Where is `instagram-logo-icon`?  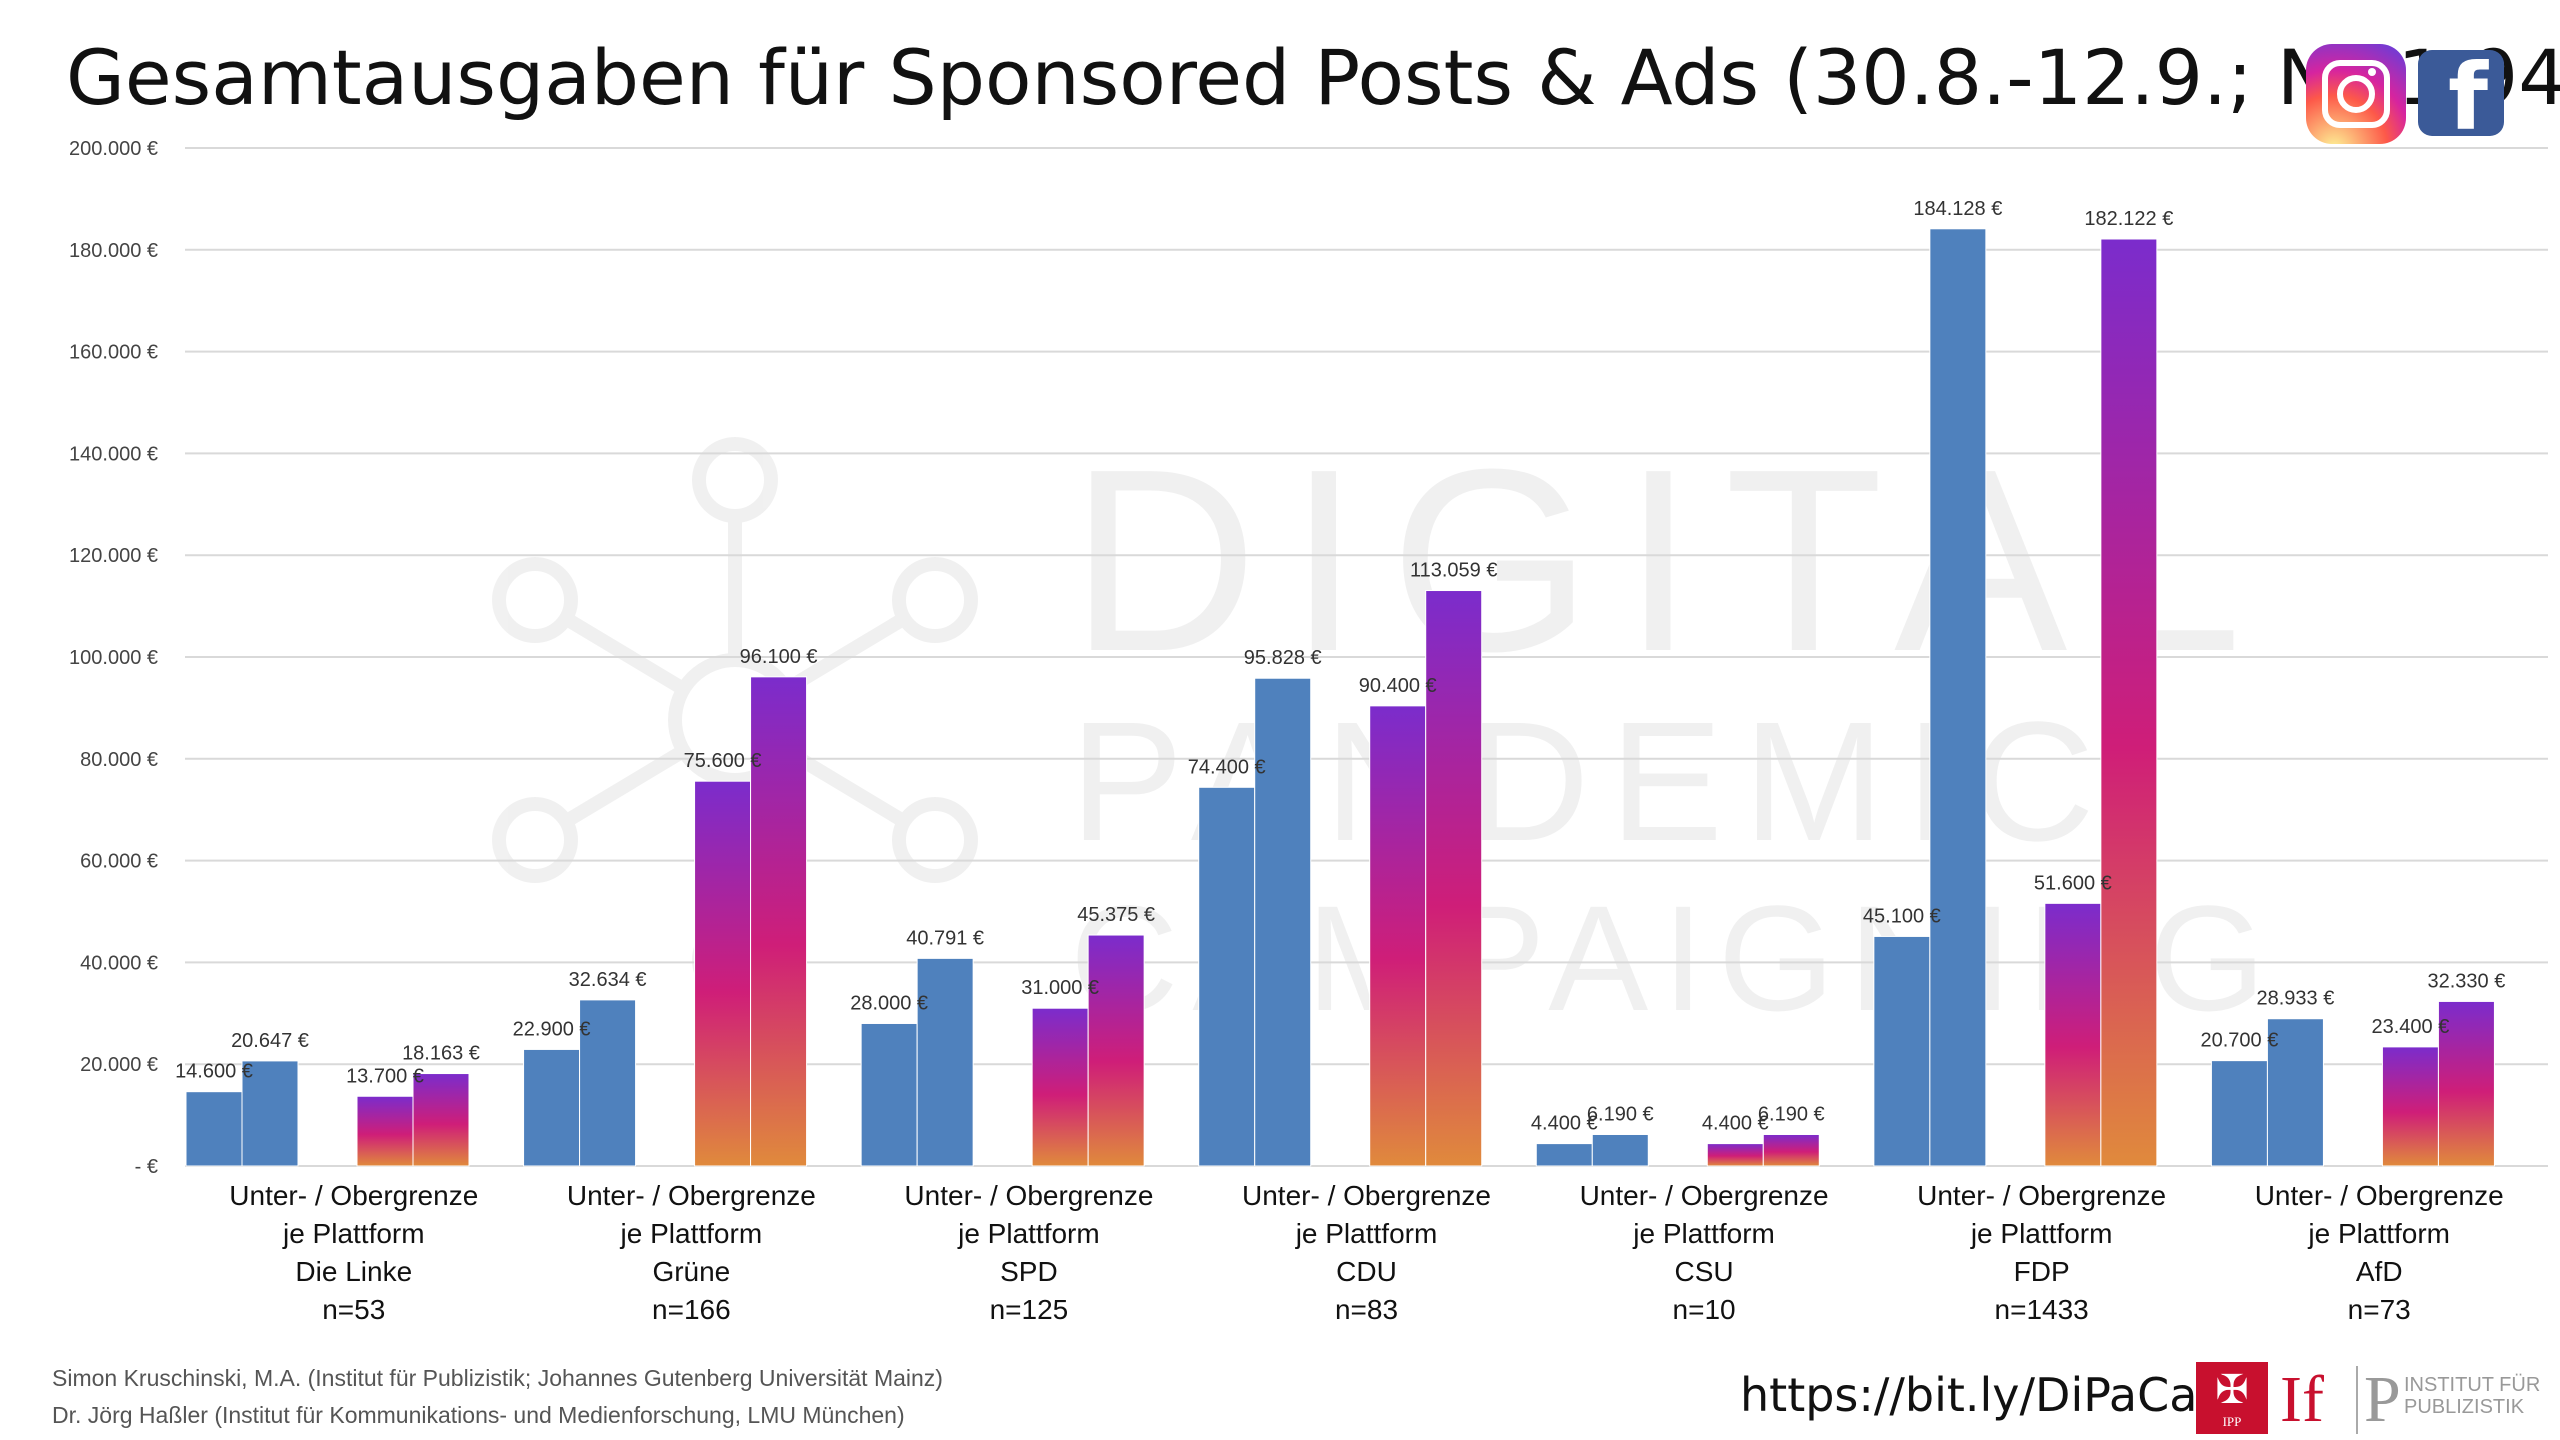
instagram-logo-icon is located at coordinates (2356, 94).